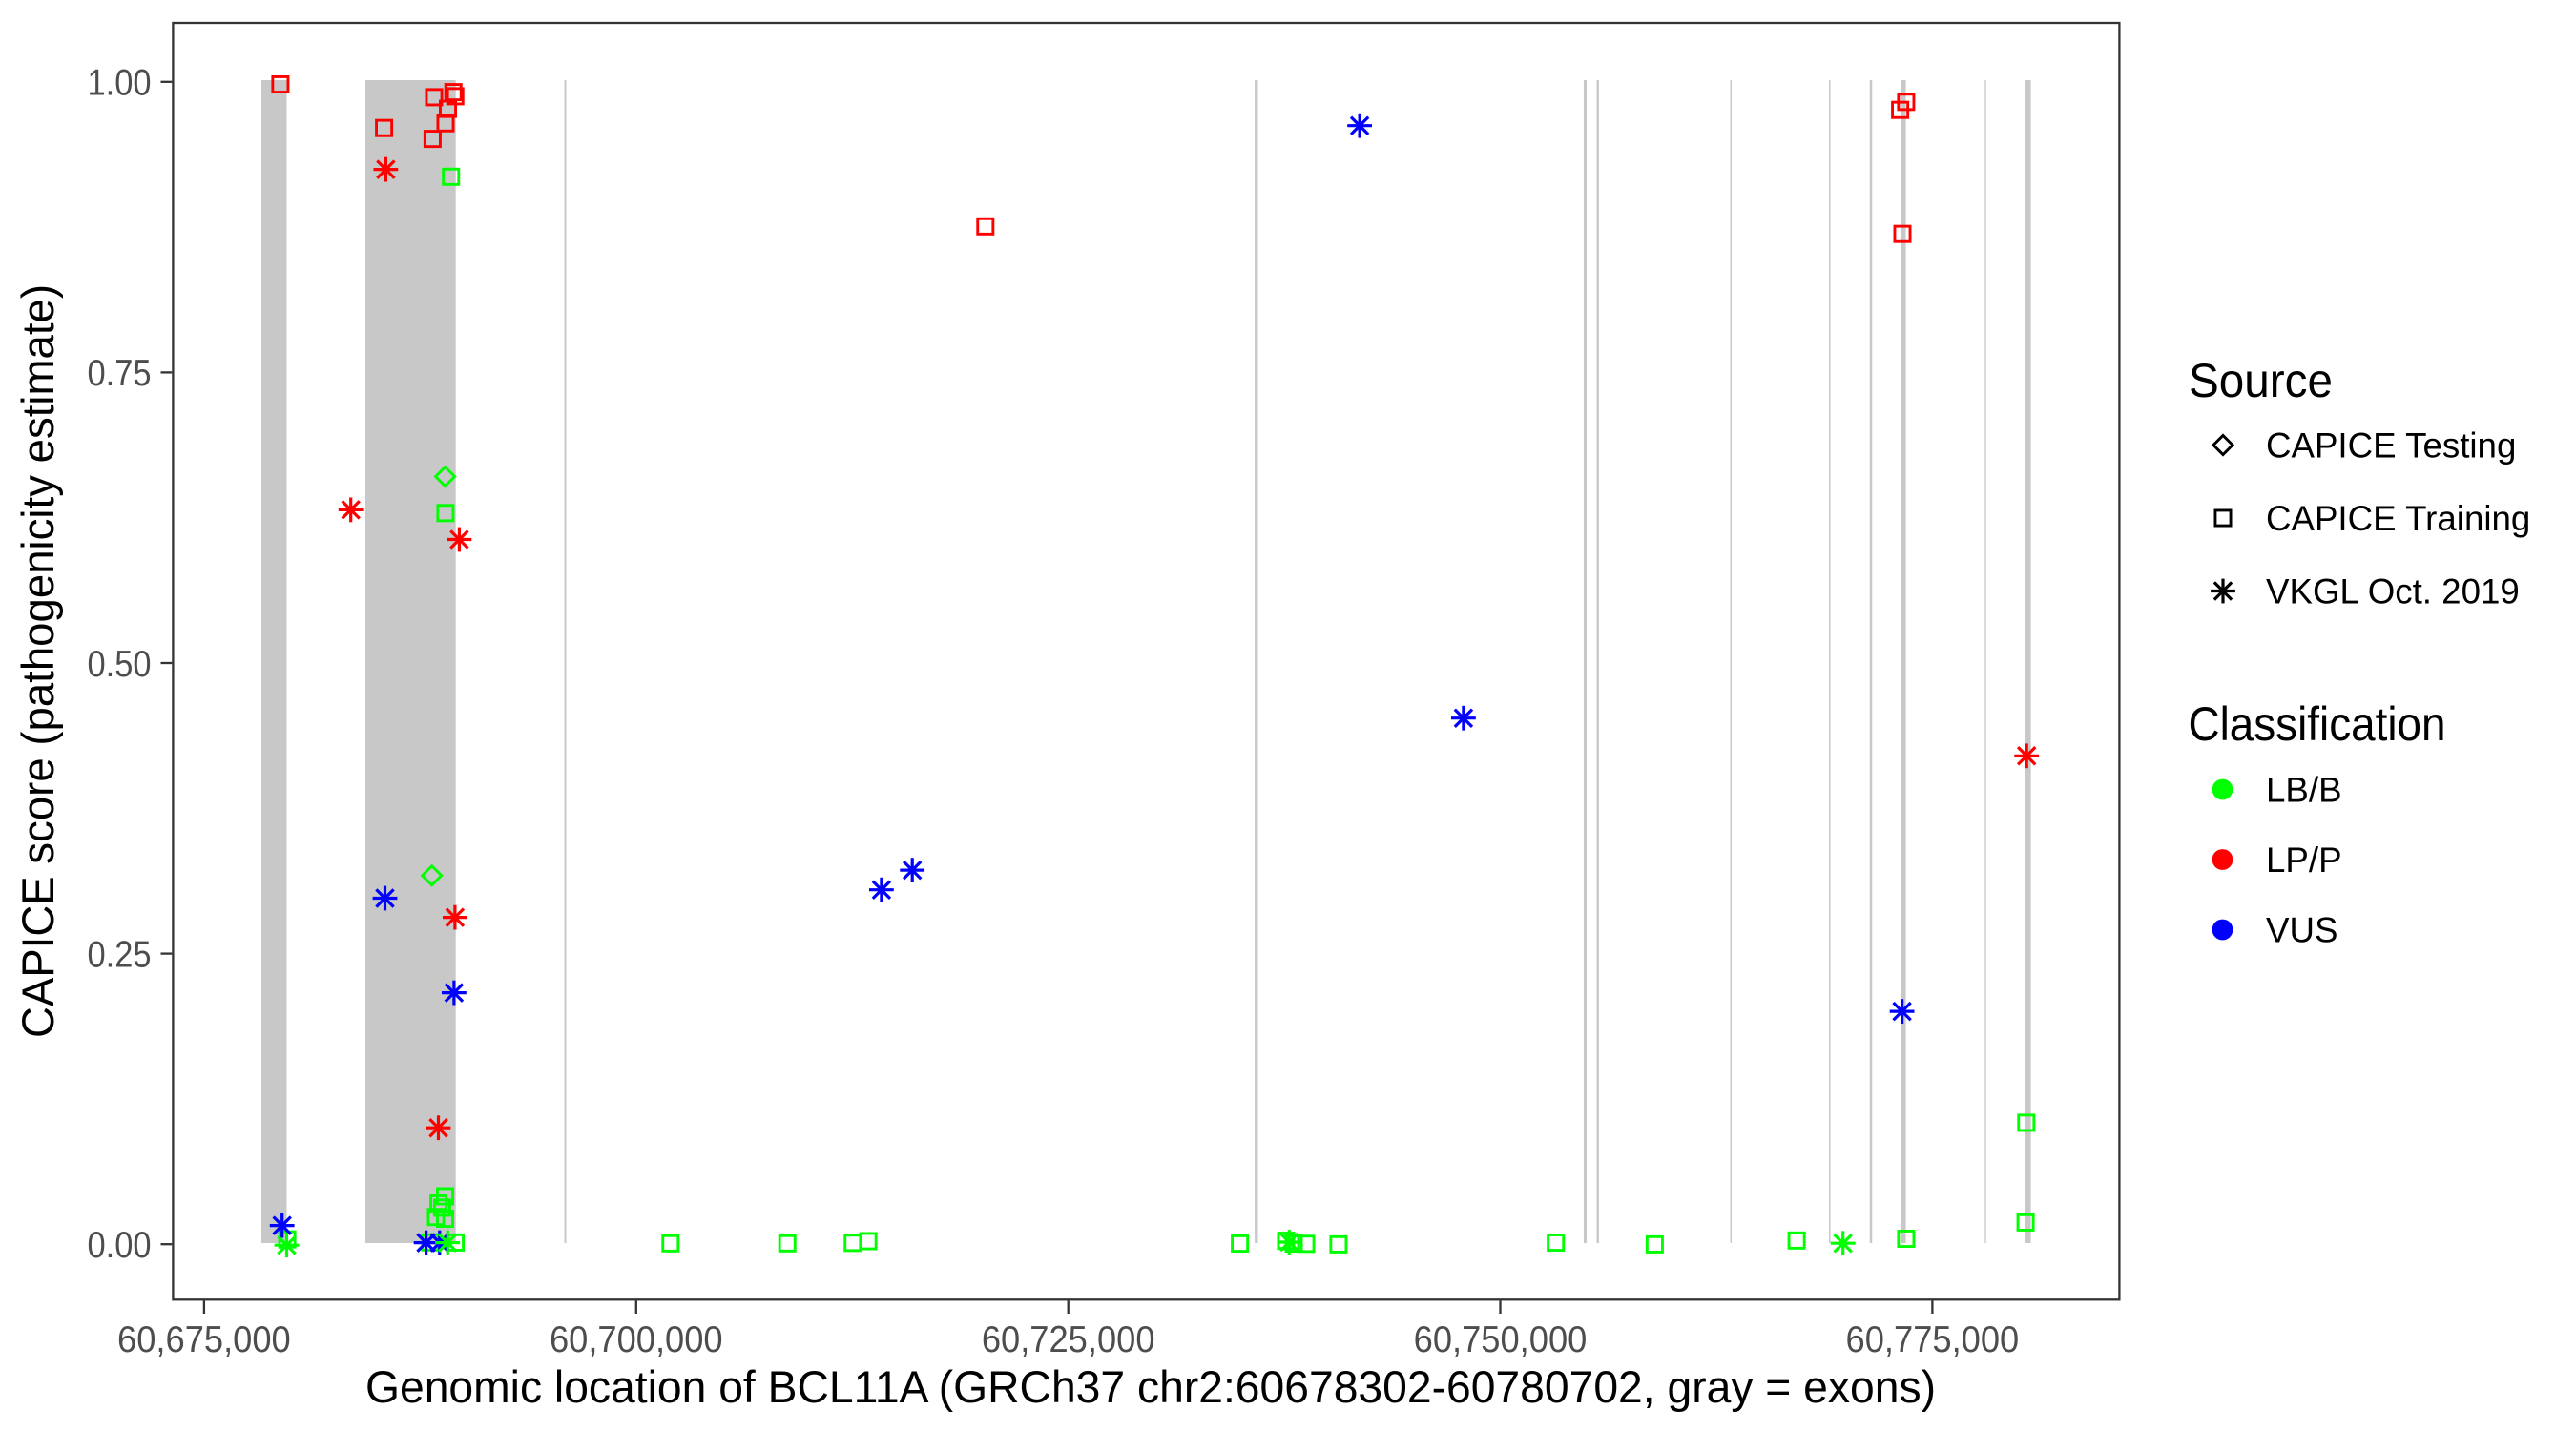  Describe the element at coordinates (2398, 518) in the screenshot. I see `svg-text: CAPICE Training` at that location.